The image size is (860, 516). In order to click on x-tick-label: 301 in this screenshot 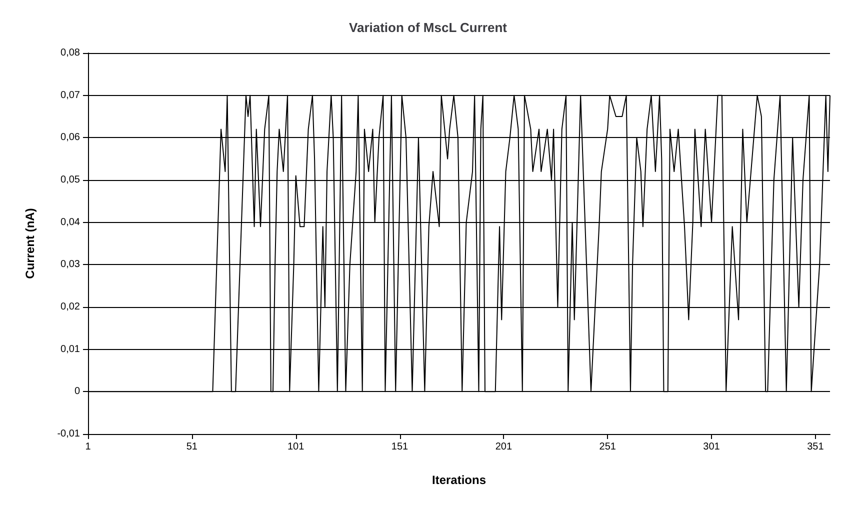, I will do `click(711, 447)`.